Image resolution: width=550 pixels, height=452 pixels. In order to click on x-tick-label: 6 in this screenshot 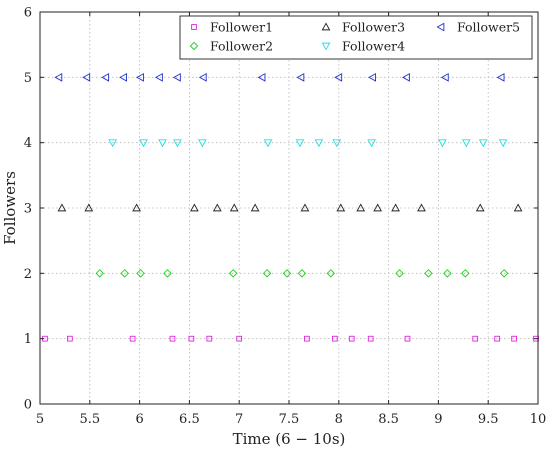, I will do `click(139, 419)`.